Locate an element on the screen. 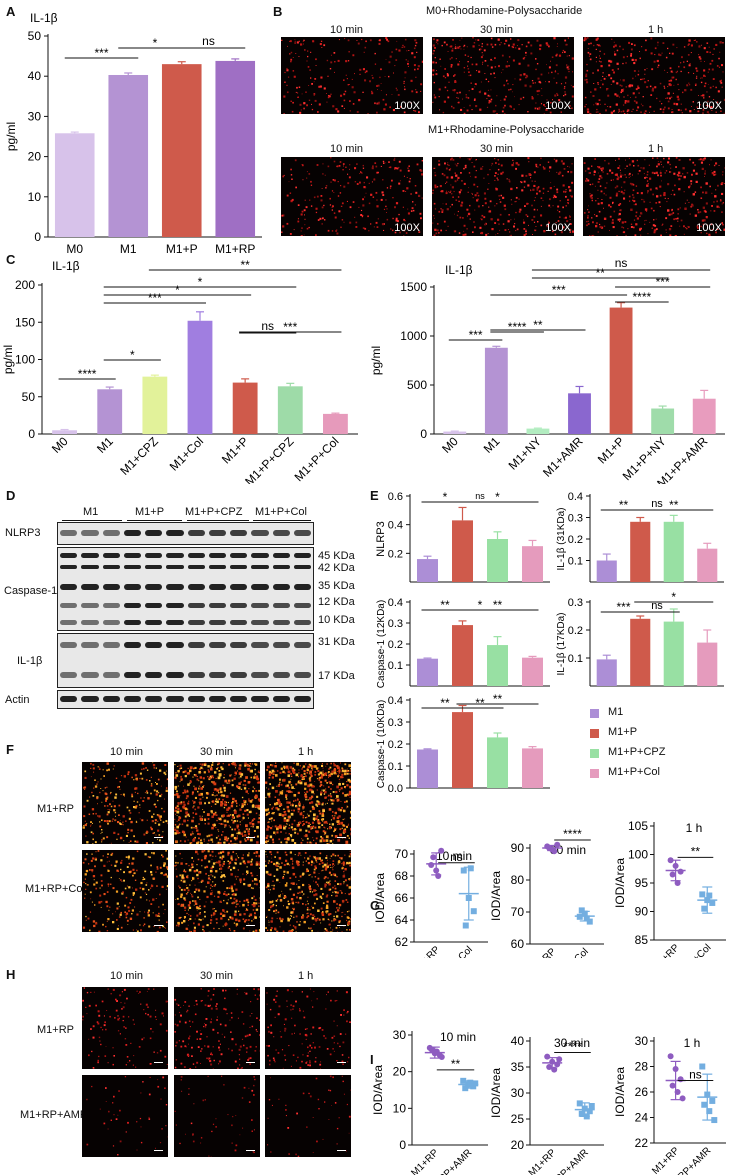 This screenshot has width=731, height=1176. data-point is located at coordinates (473, 911).